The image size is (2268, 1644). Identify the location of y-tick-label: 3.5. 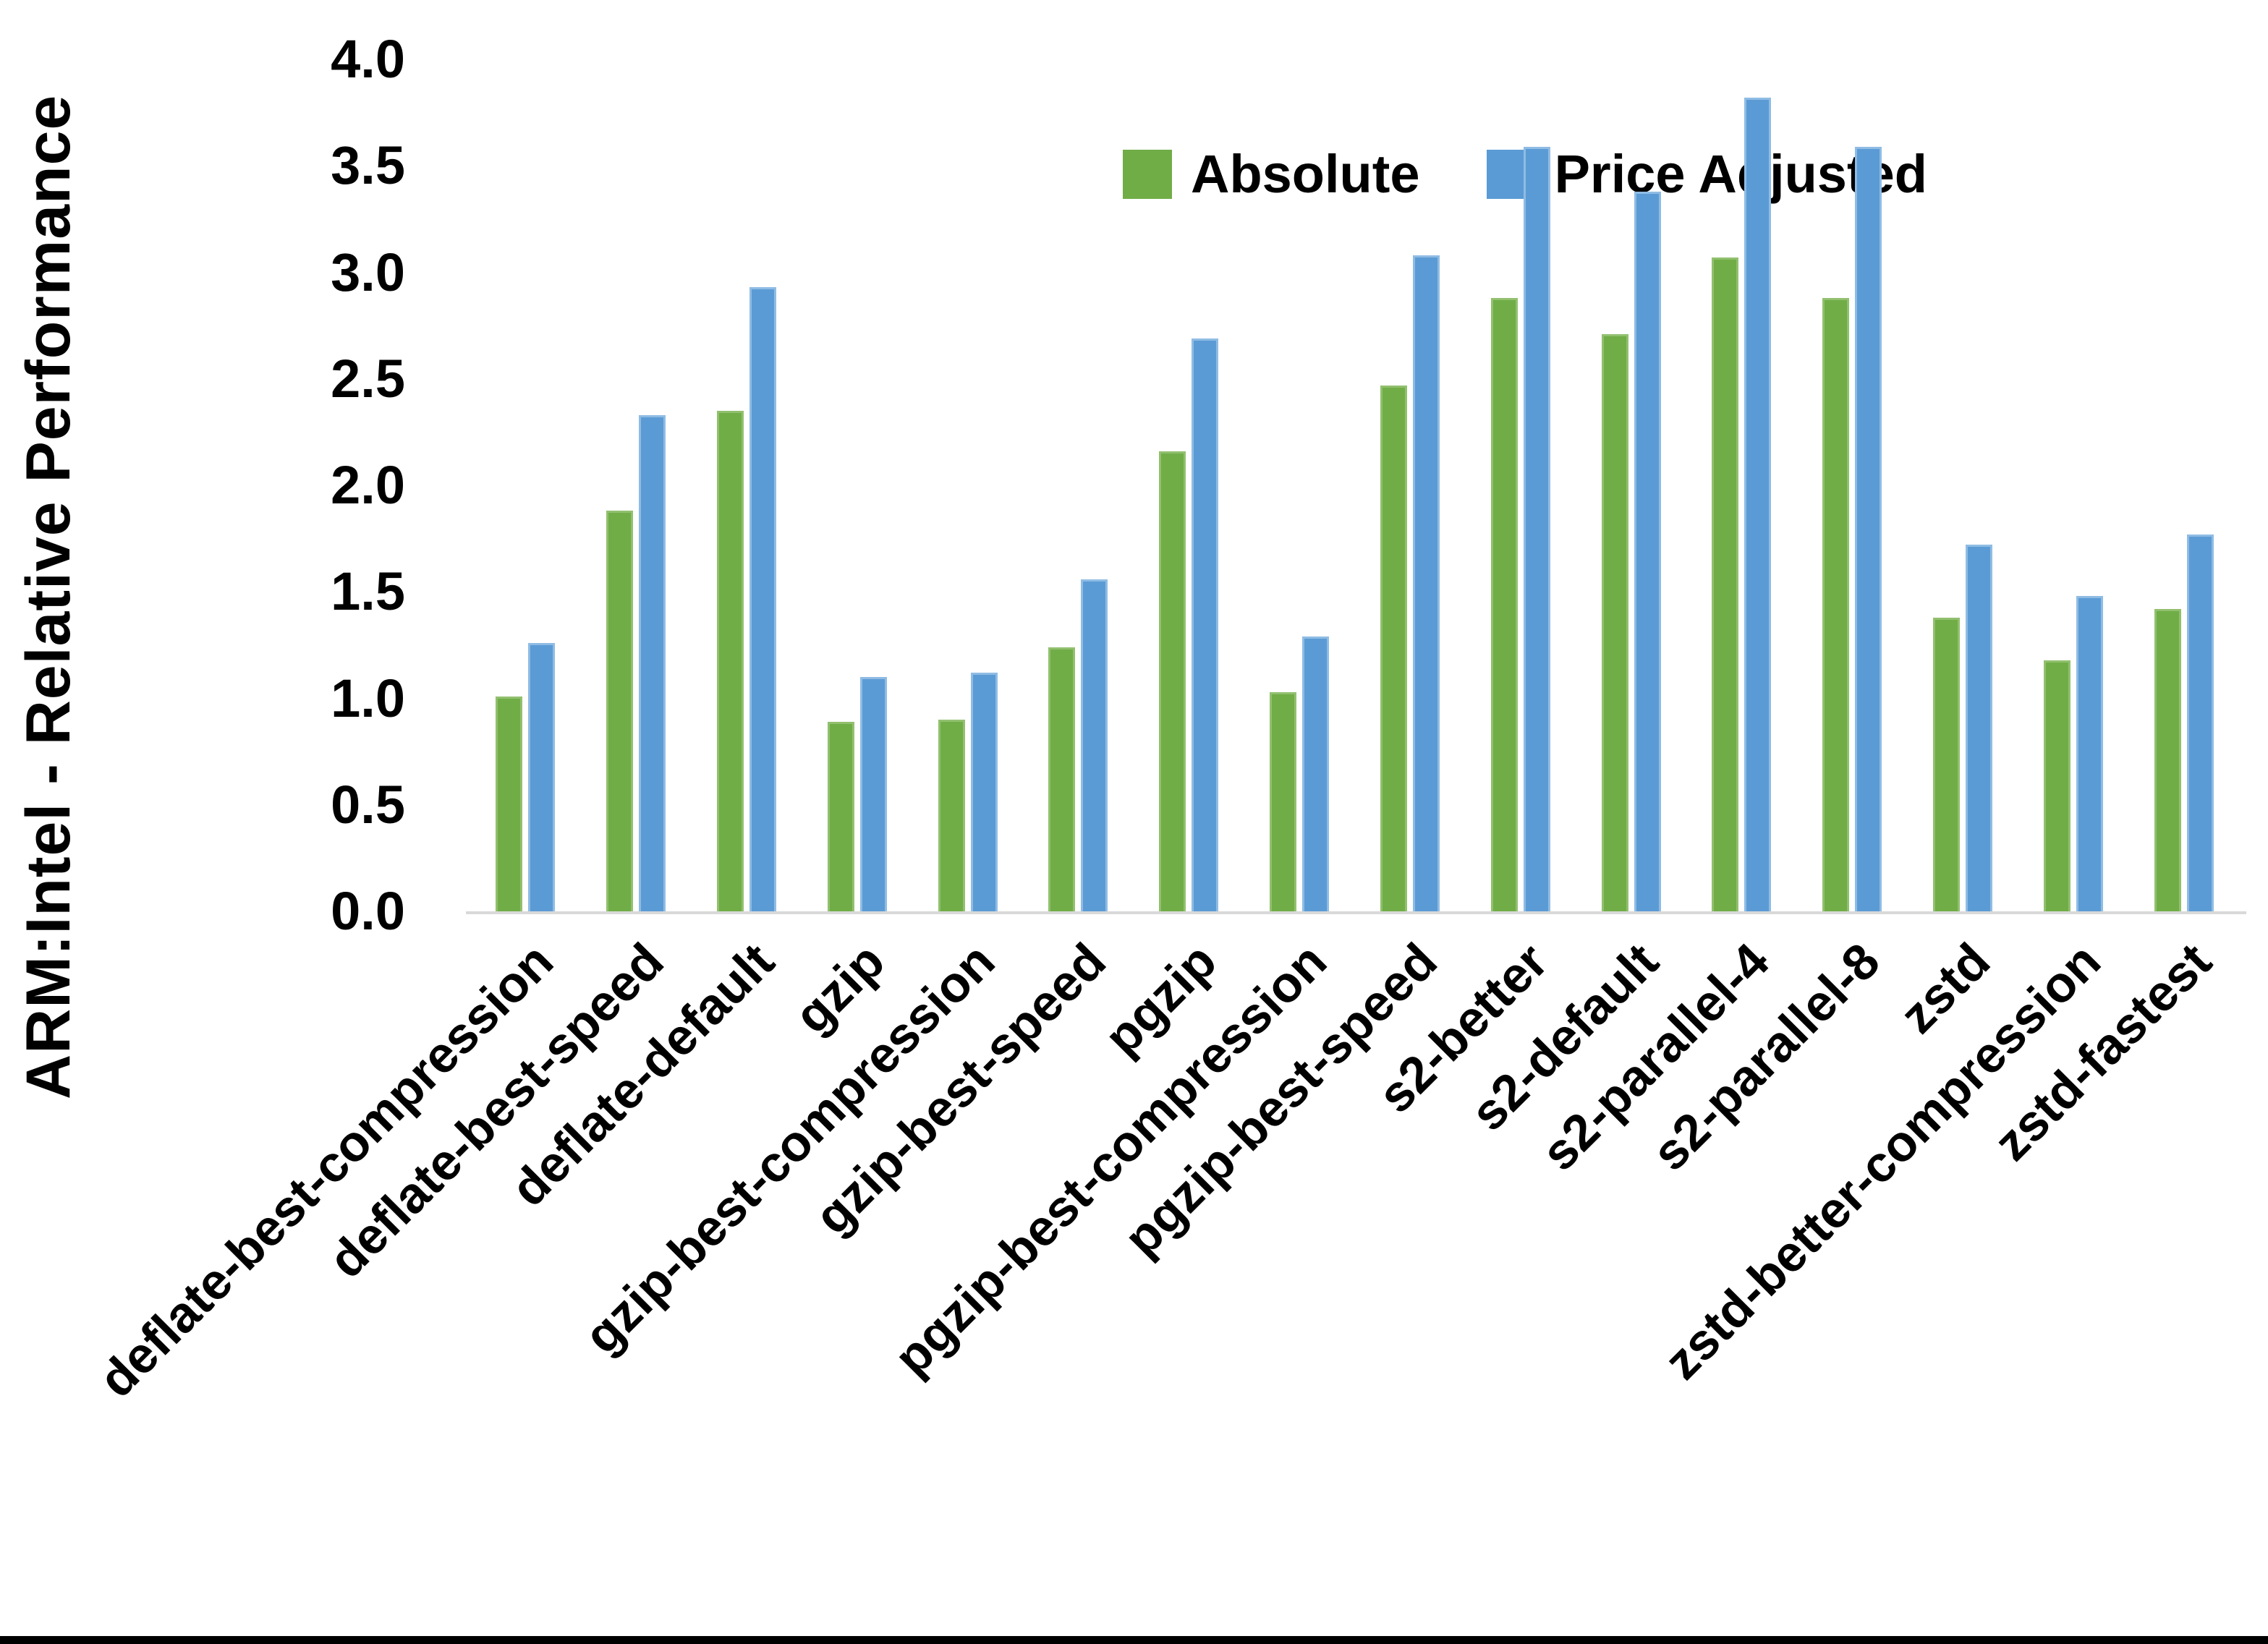
(368, 165).